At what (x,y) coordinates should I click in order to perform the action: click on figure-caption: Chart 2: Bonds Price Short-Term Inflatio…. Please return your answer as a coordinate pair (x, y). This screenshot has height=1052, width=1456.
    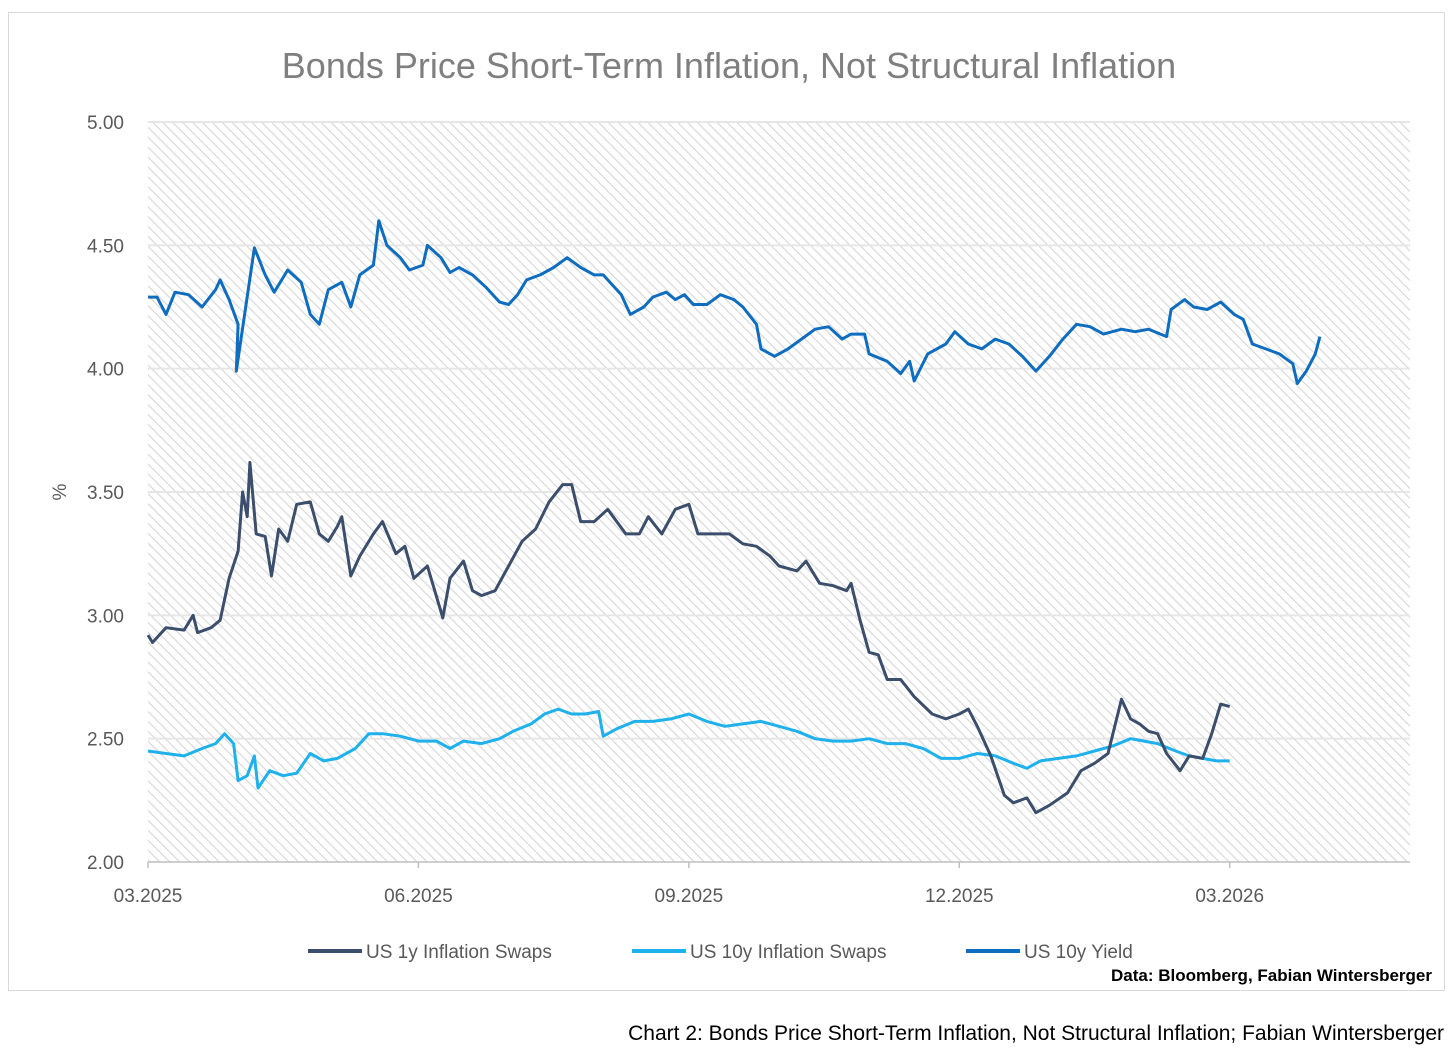
    Looking at the image, I should click on (1036, 1033).